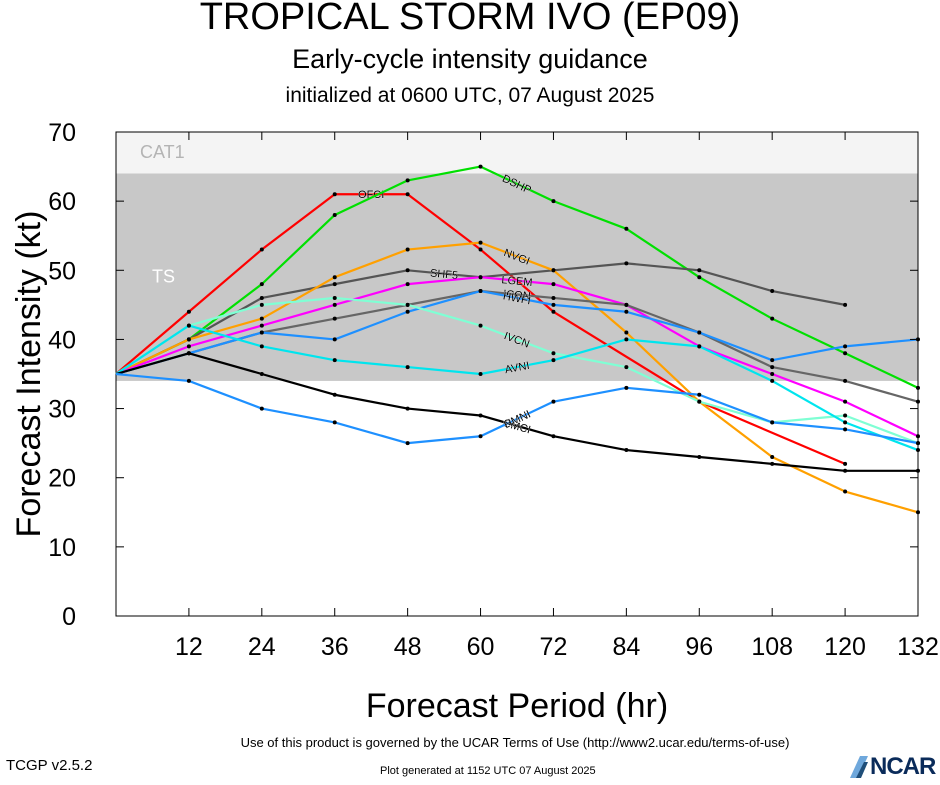 The height and width of the screenshot is (785, 940). What do you see at coordinates (859, 767) in the screenshot?
I see `ncar-swoosh-icon` at bounding box center [859, 767].